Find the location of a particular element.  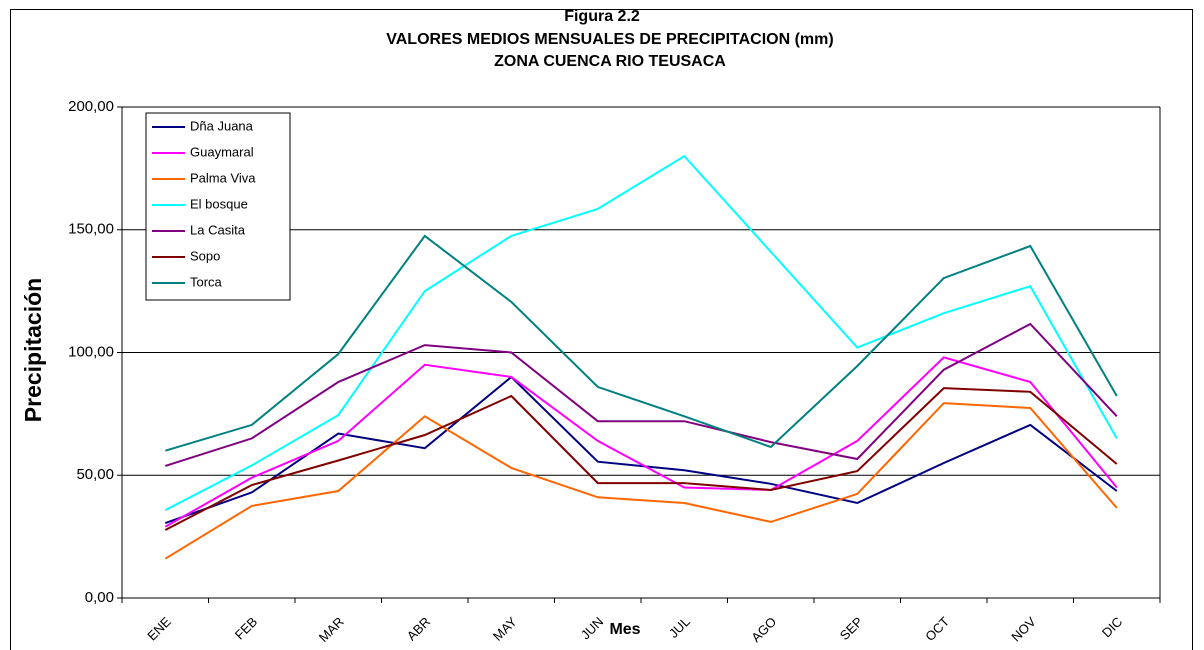

x-tick-label: MAY is located at coordinates (505, 629).